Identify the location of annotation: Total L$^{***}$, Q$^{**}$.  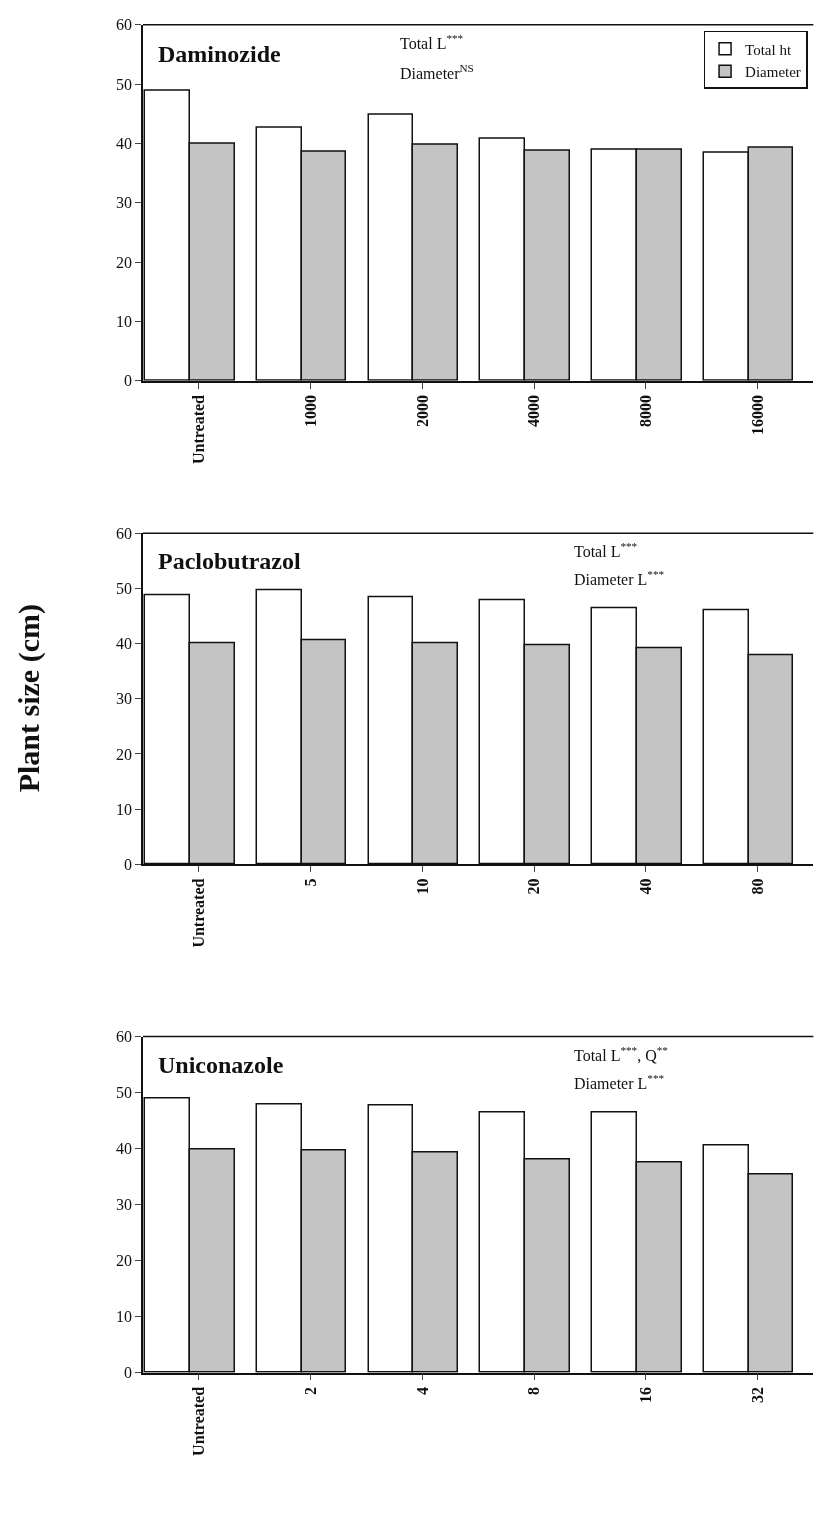
(621, 1054).